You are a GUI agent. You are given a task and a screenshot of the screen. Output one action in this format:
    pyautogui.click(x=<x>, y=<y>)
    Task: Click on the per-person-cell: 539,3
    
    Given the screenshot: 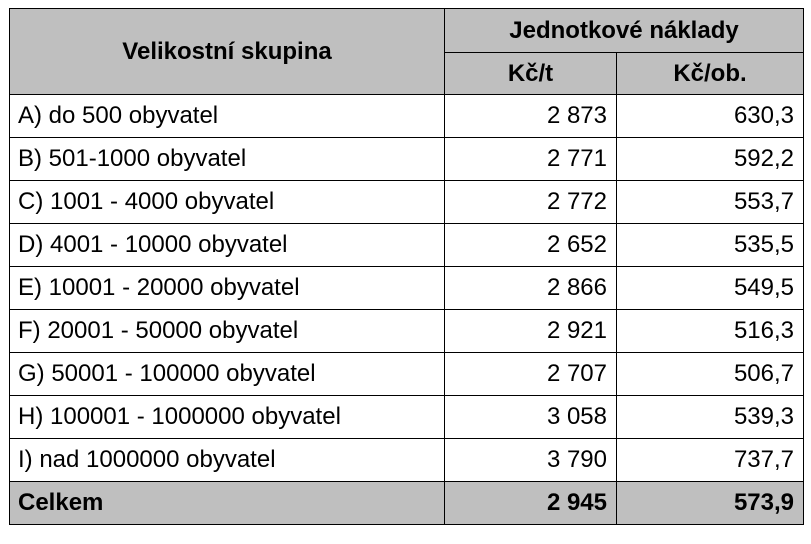 What is the action you would take?
    pyautogui.click(x=710, y=417)
    